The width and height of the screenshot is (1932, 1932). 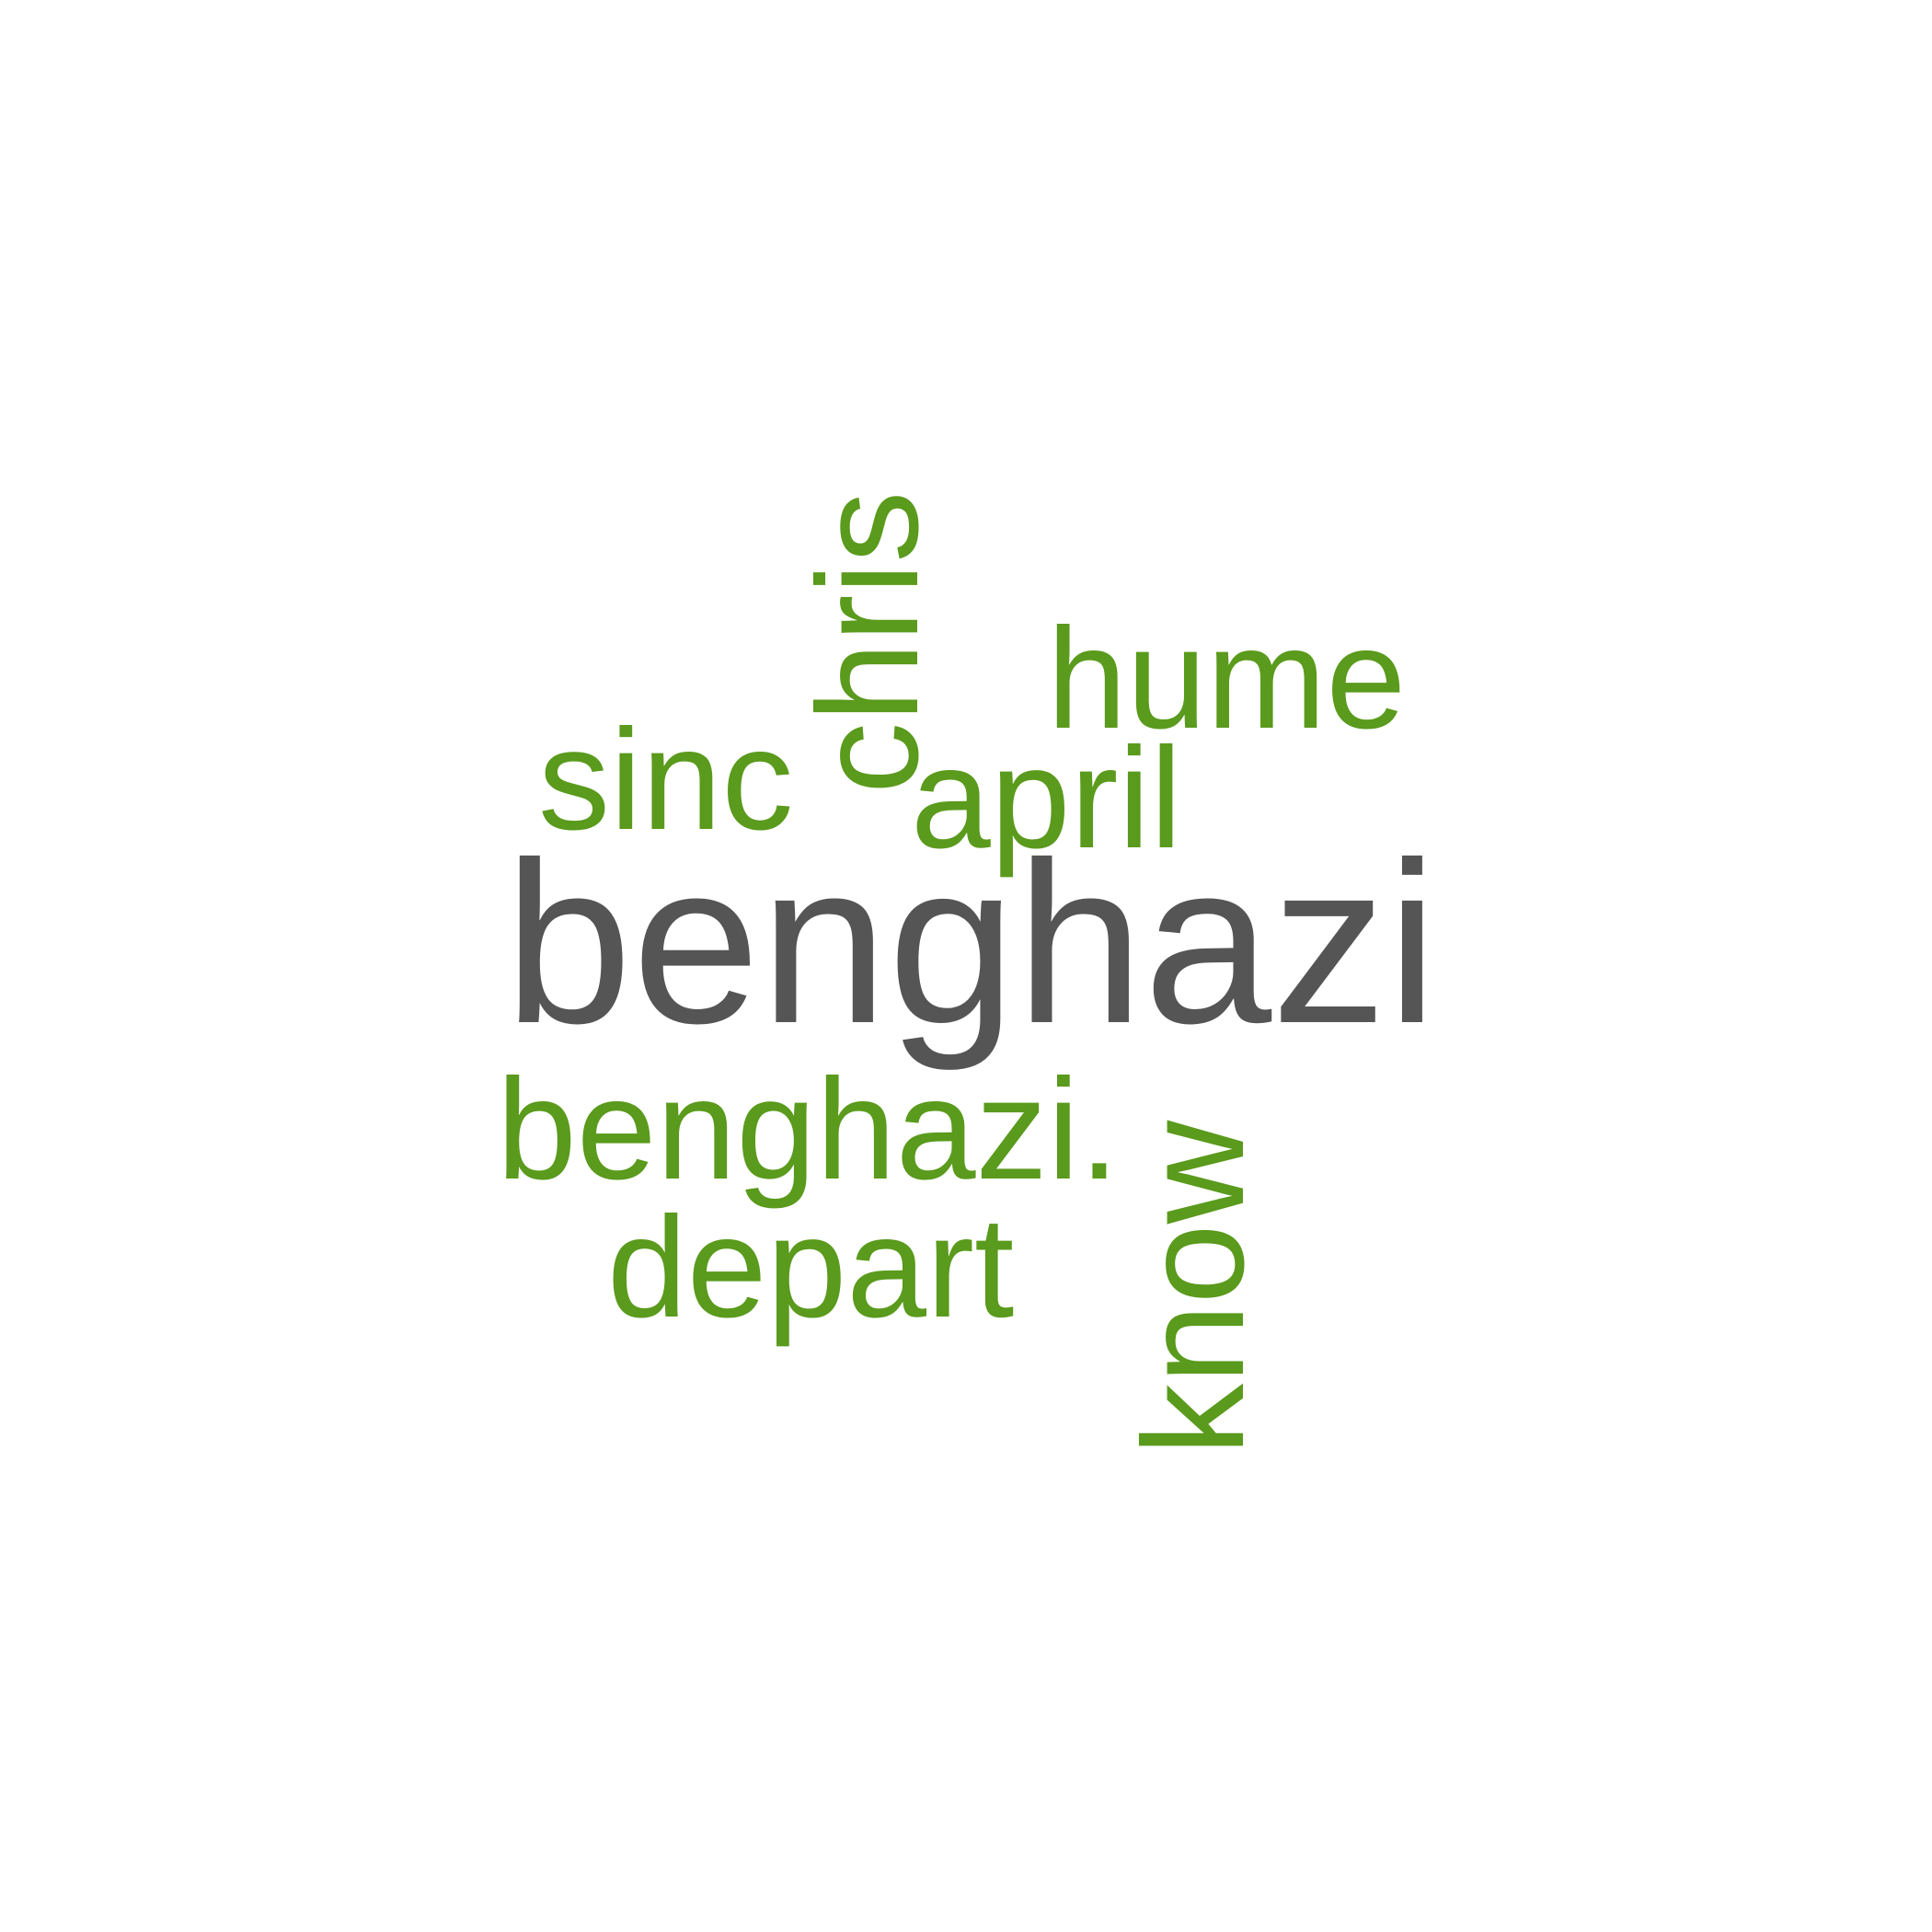 What do you see at coordinates (868, 642) in the screenshot?
I see `word-chris: chris` at bounding box center [868, 642].